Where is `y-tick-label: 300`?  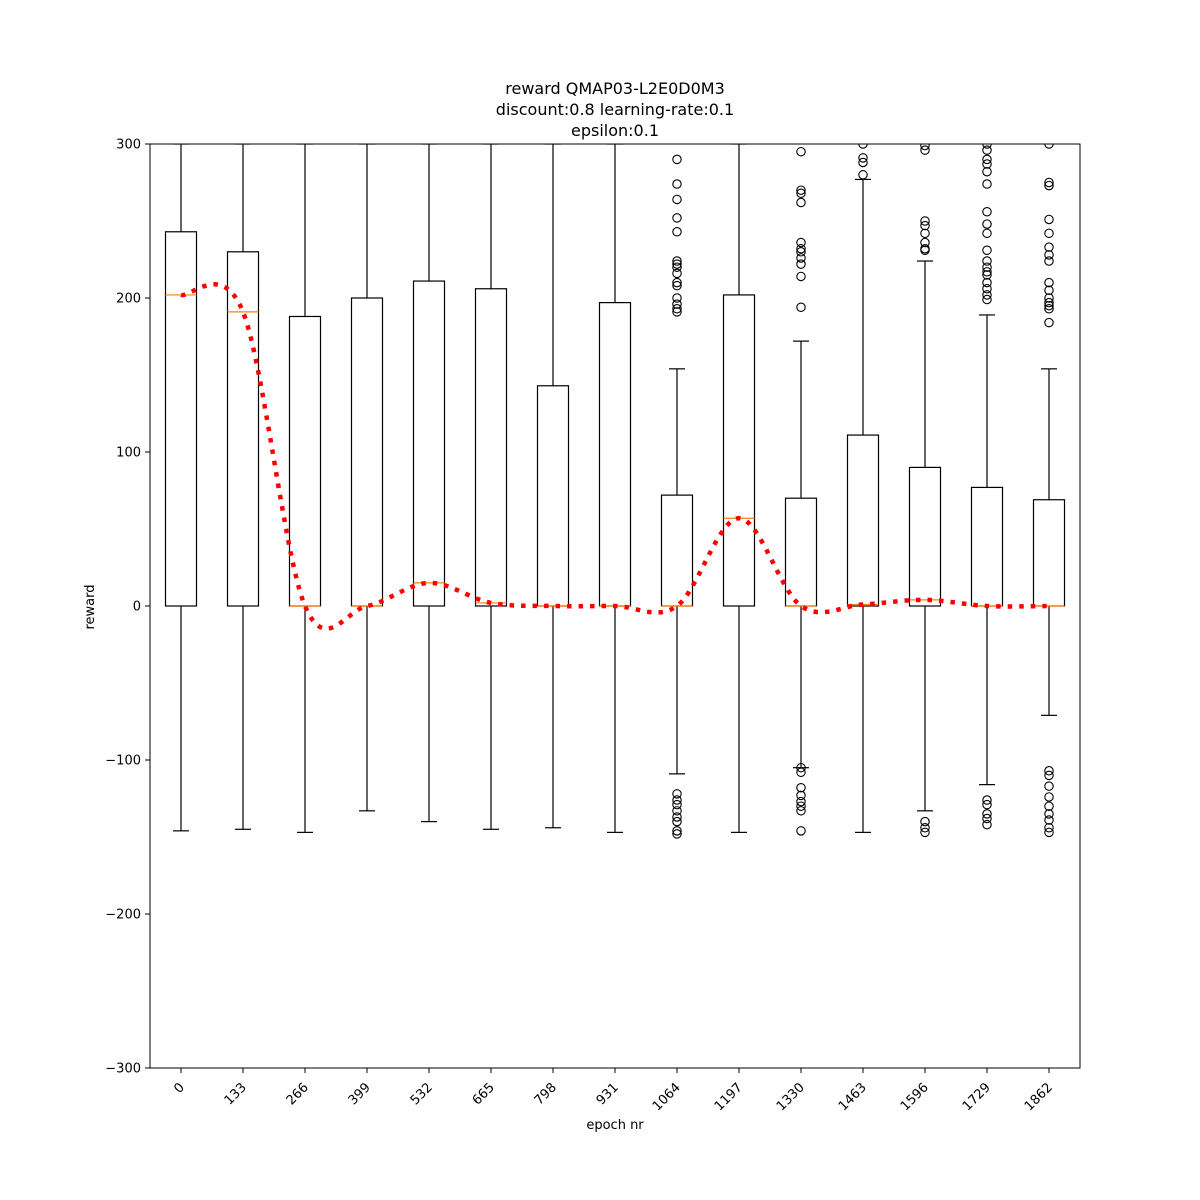 y-tick-label: 300 is located at coordinates (128, 145).